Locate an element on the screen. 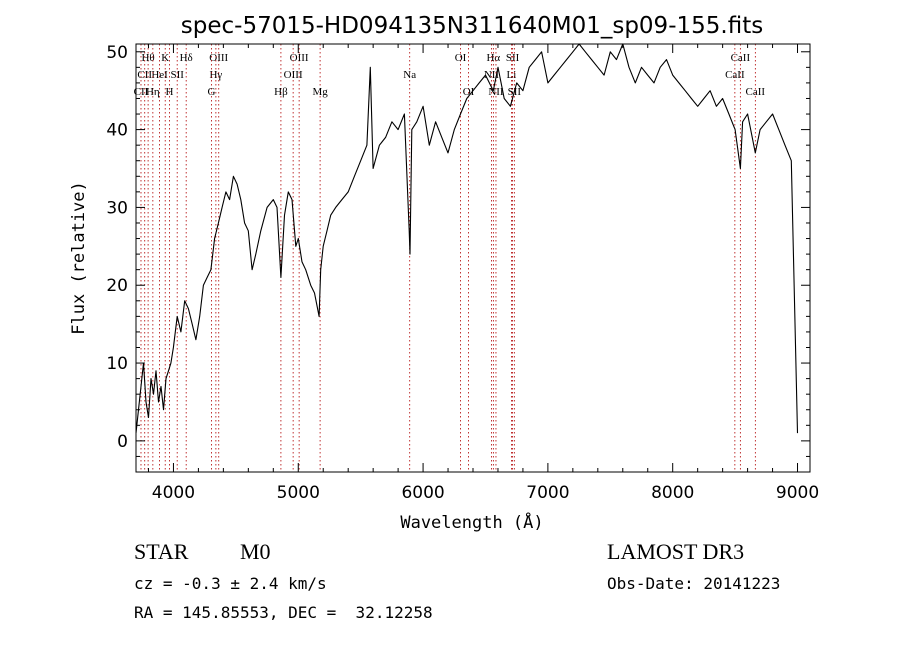 The image size is (900, 649). x-tick-label: 5000 is located at coordinates (298, 493).